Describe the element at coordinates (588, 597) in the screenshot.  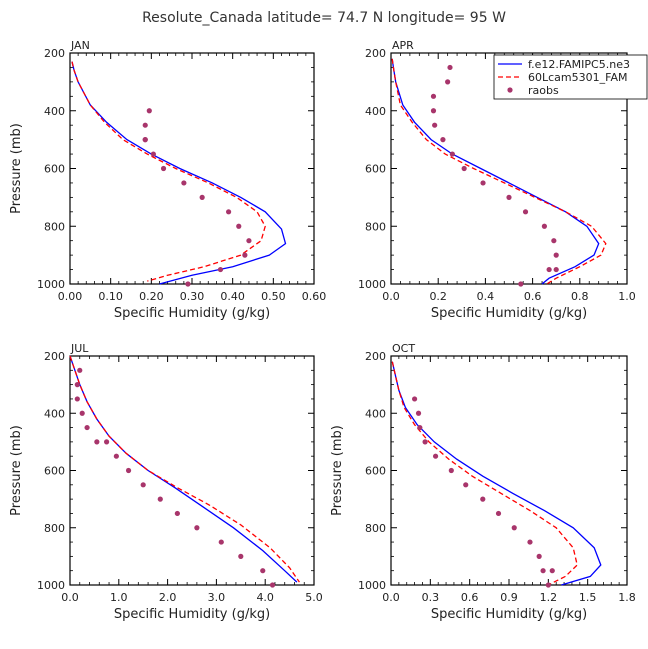
I see `x-tick-label: 1.5` at that location.